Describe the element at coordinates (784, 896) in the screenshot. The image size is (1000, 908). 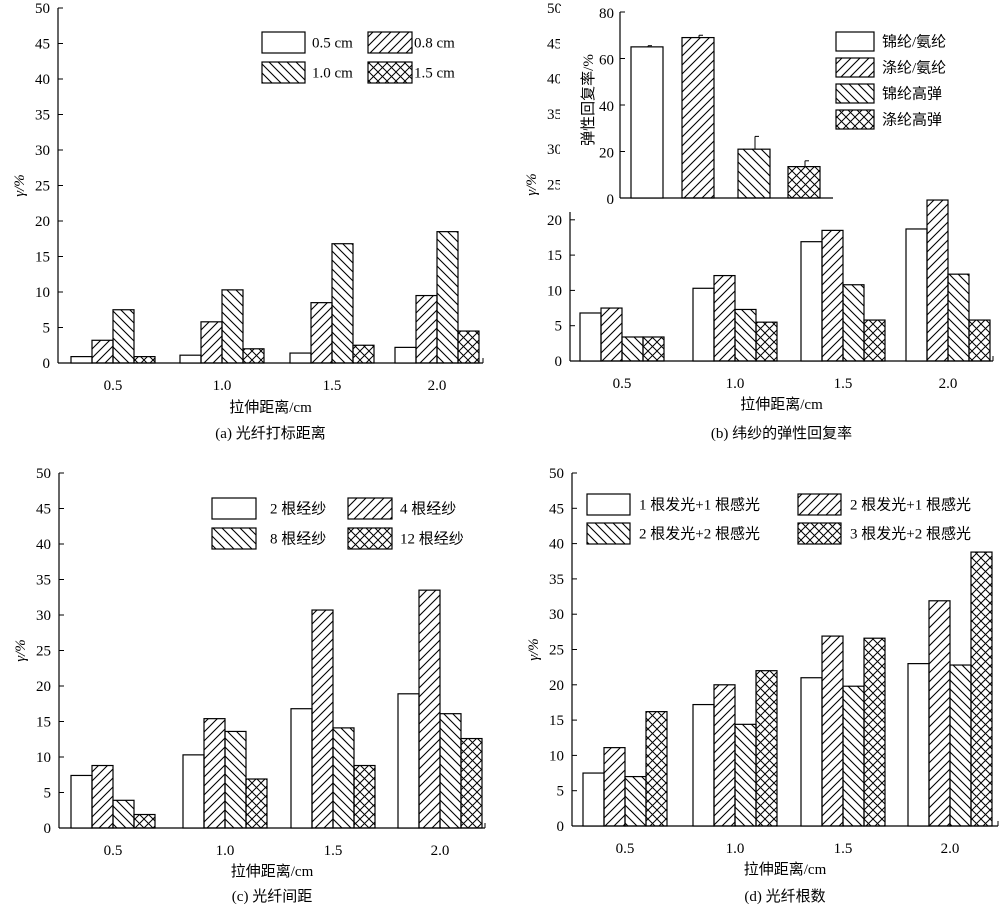
I see `chart-title: (d) 光纤根数` at that location.